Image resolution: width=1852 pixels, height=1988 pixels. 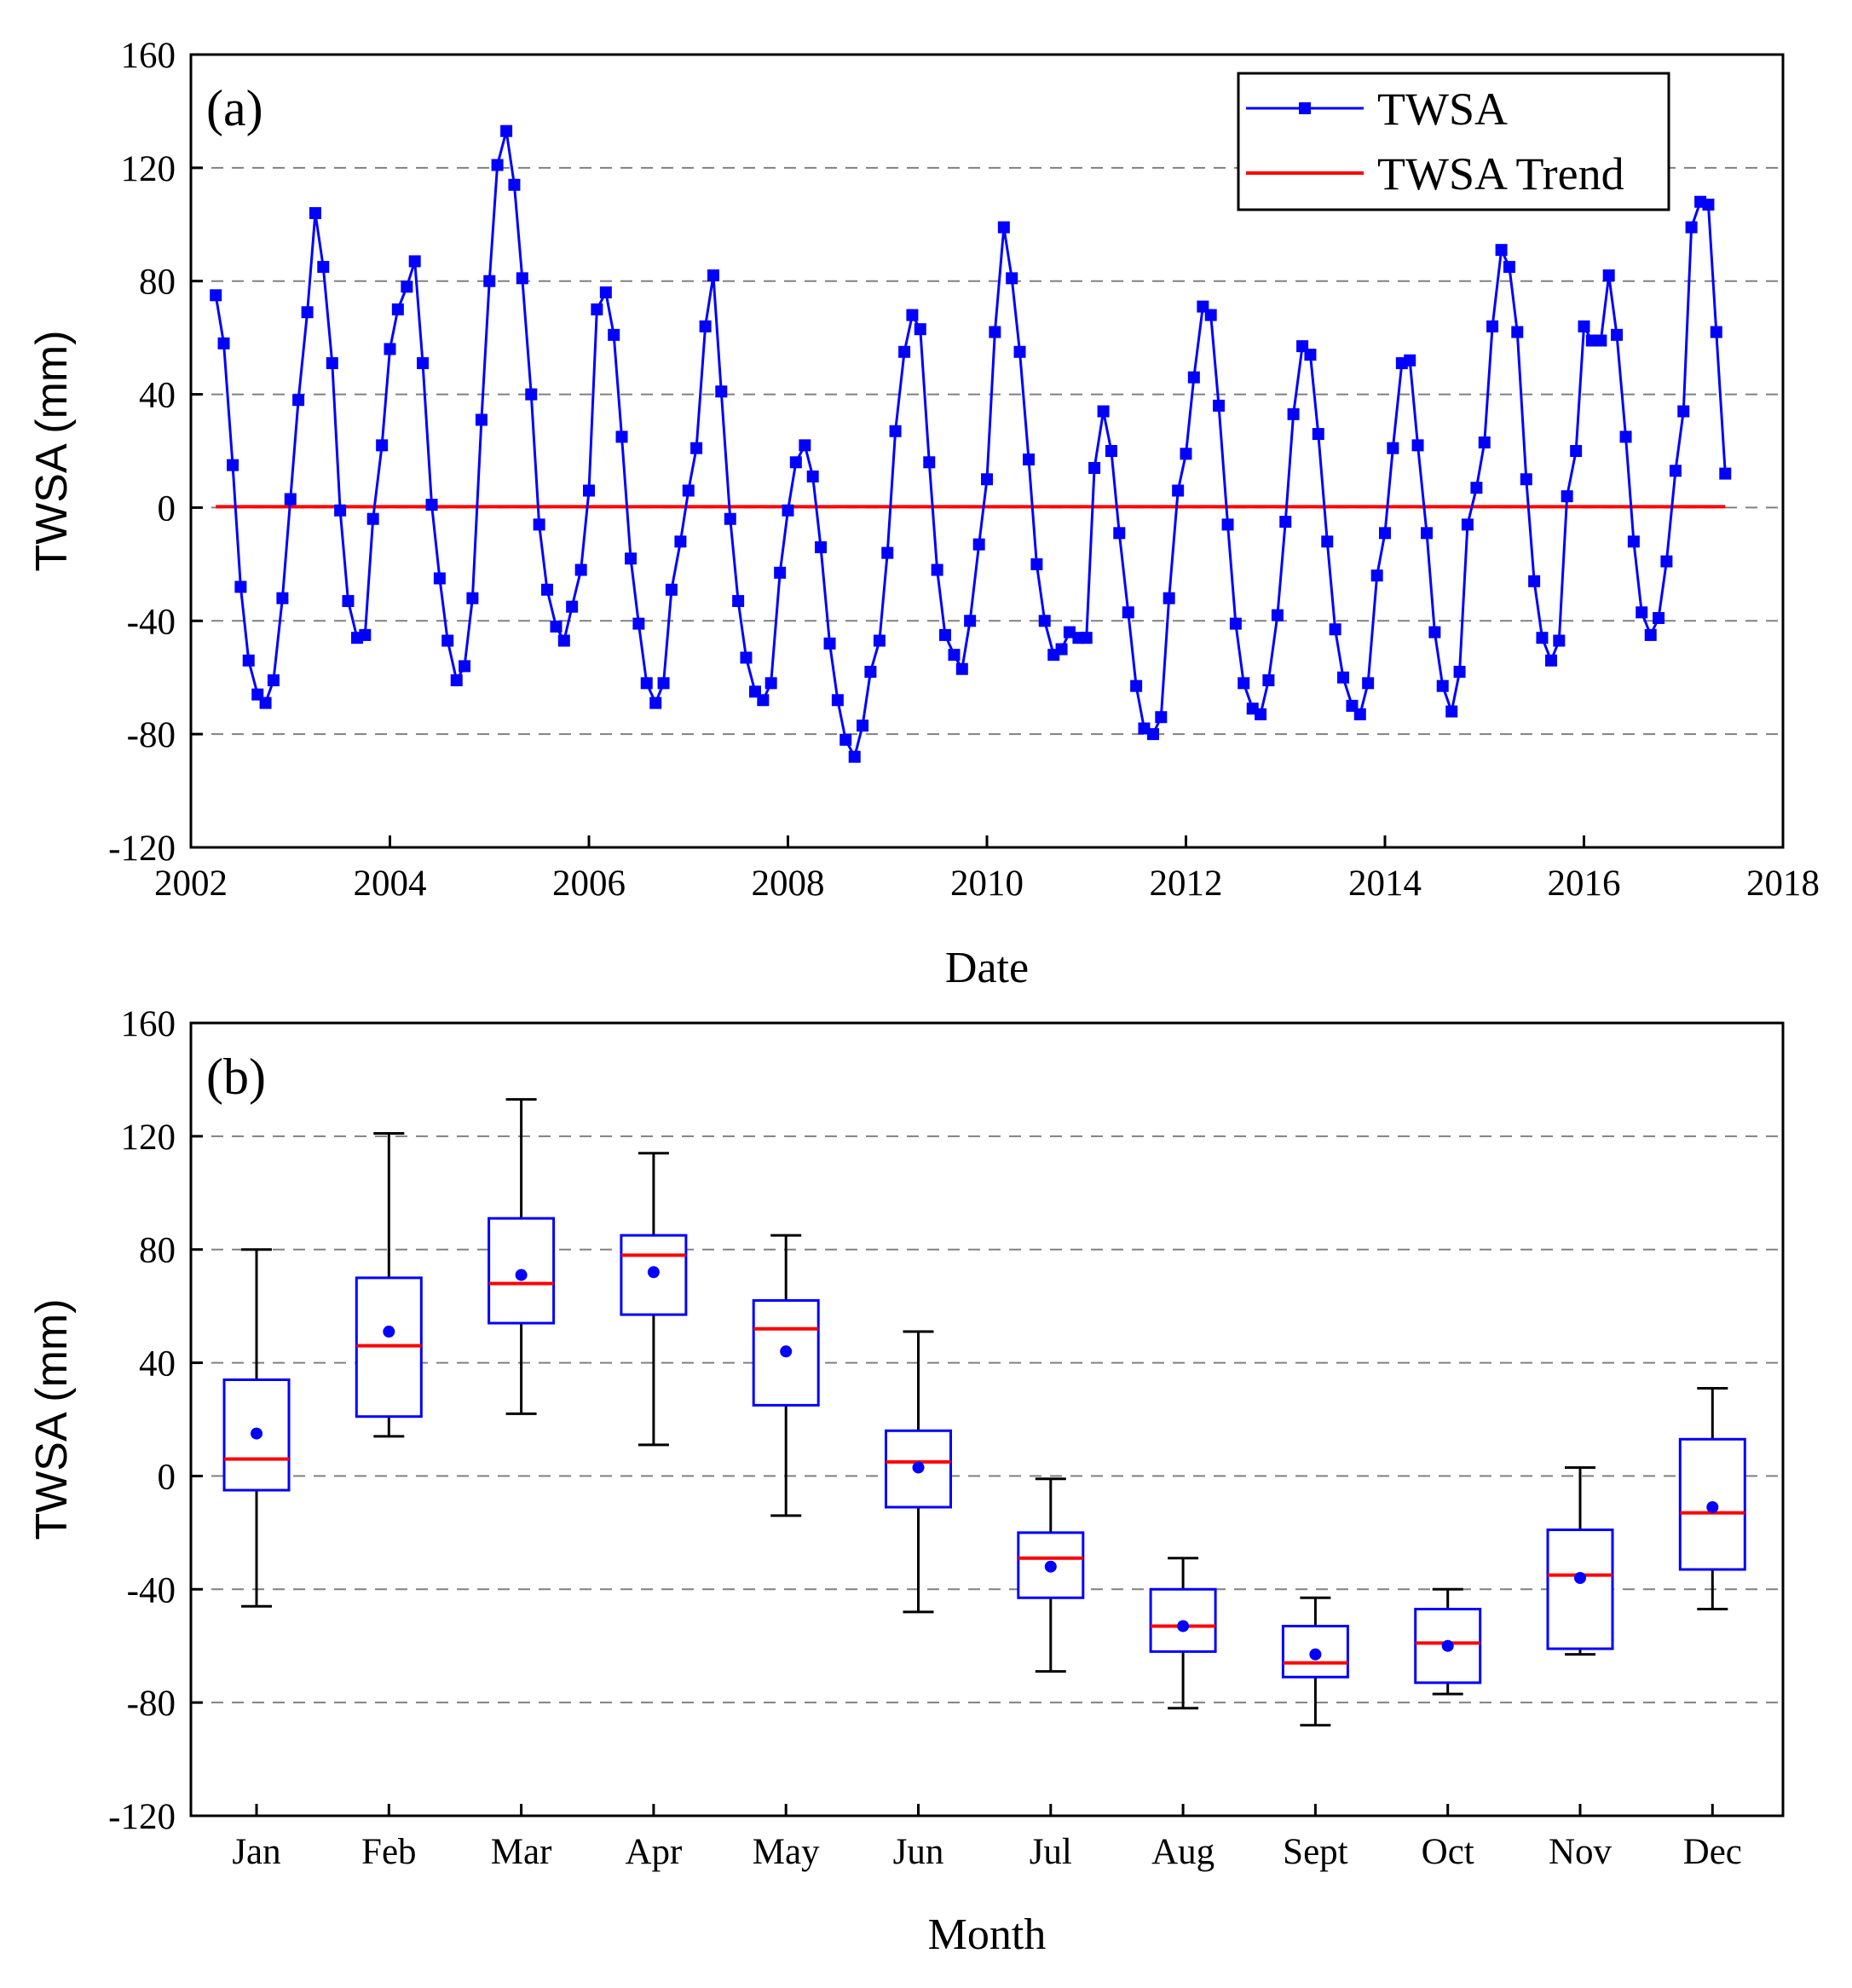 I want to click on box-jun, so click(x=919, y=1472).